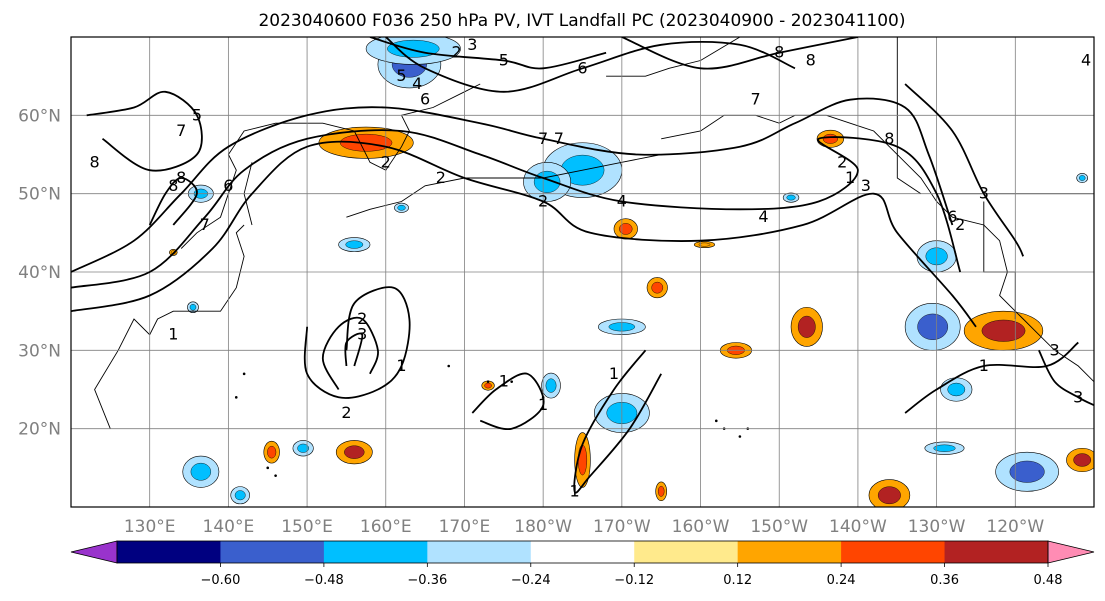  I want to click on lon-tick-label: 140°W, so click(858, 527).